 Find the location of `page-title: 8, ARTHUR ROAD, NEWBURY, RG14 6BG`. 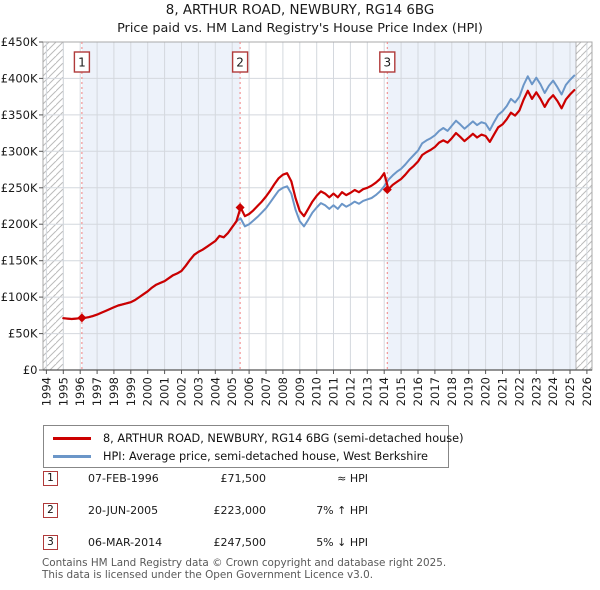

page-title: 8, ARTHUR ROAD, NEWBURY, RG14 6BG is located at coordinates (300, 10).